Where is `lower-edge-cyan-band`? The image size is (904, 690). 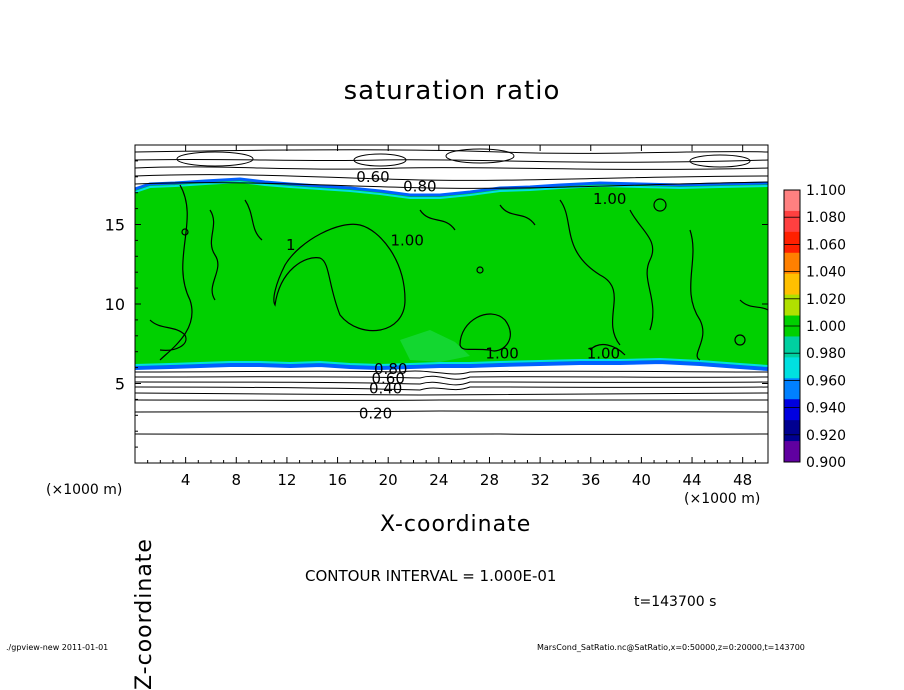 lower-edge-cyan-band is located at coordinates (451, 362).